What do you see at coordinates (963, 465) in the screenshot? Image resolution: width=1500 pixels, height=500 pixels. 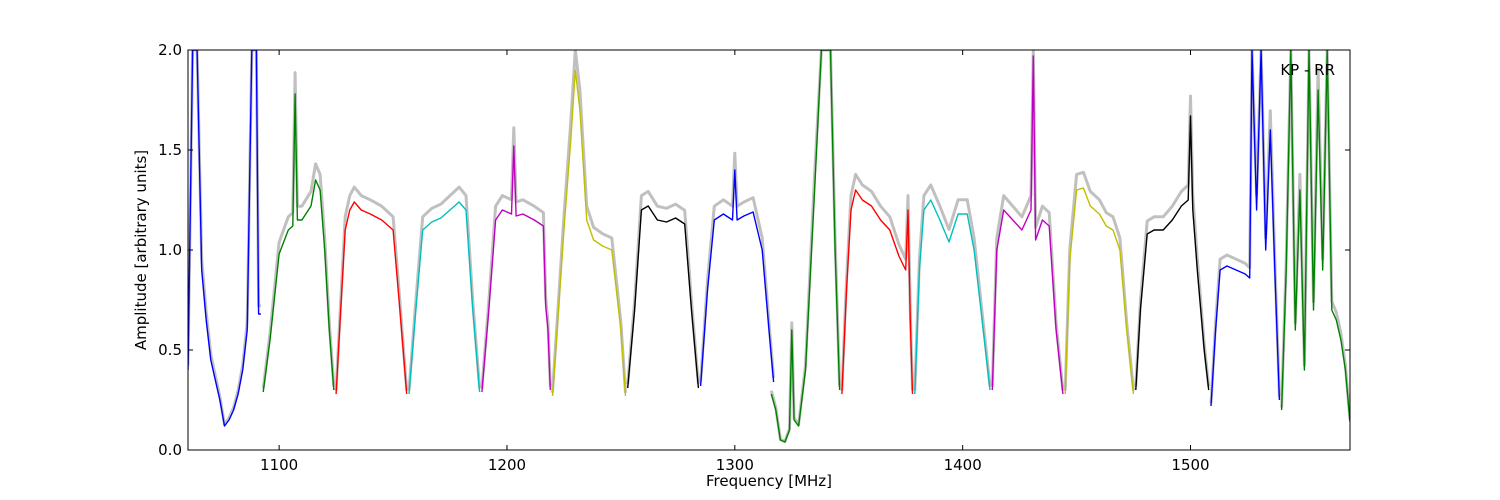 I see `x-tick-label: 1400` at bounding box center [963, 465].